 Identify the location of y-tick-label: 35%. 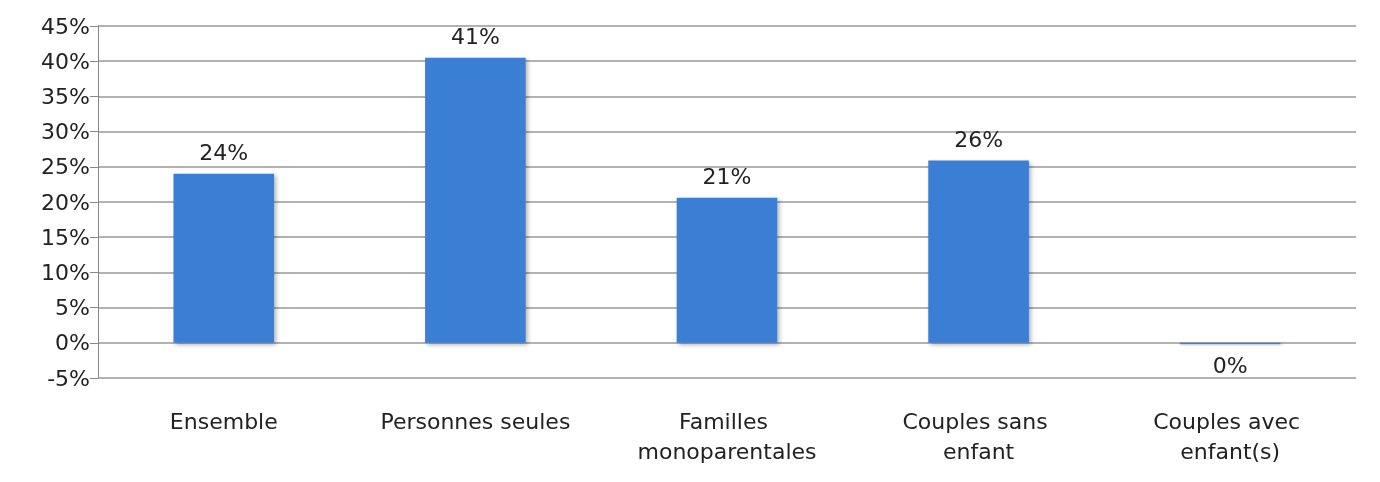
(65, 96).